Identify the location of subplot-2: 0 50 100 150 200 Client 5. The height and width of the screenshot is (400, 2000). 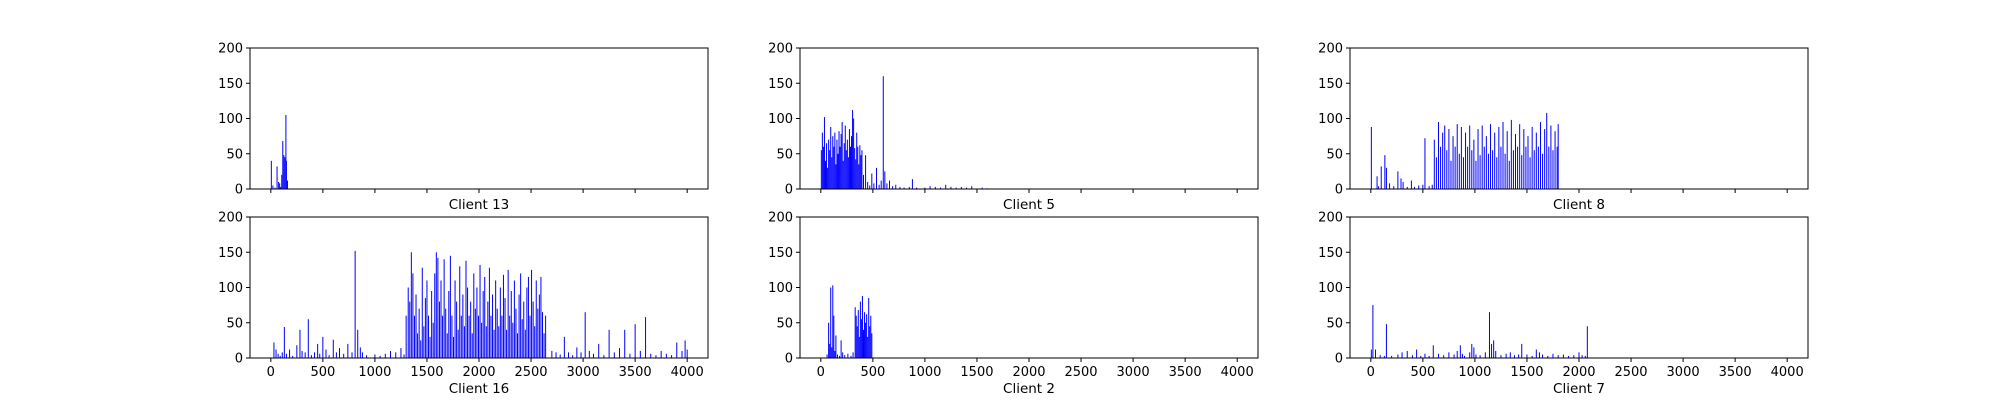
(1013, 127).